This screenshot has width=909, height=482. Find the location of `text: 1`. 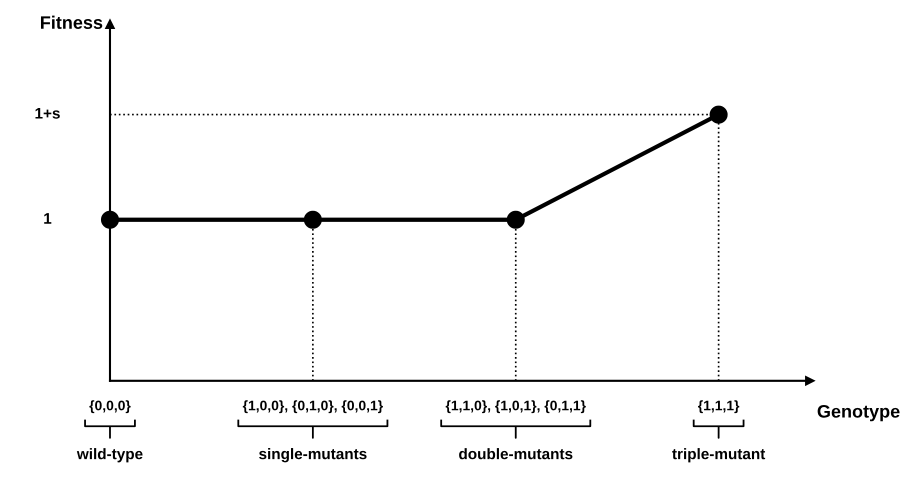

text: 1 is located at coordinates (48, 218).